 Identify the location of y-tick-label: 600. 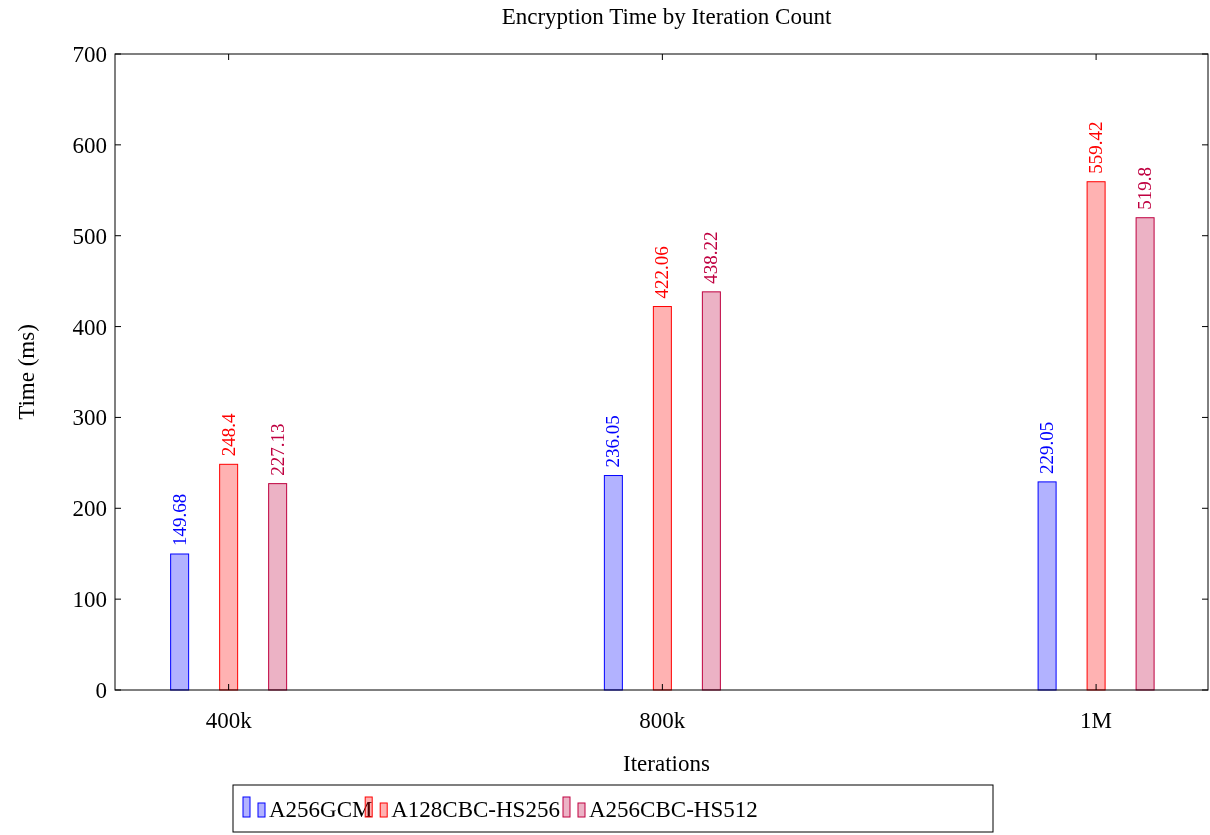
(89, 145).